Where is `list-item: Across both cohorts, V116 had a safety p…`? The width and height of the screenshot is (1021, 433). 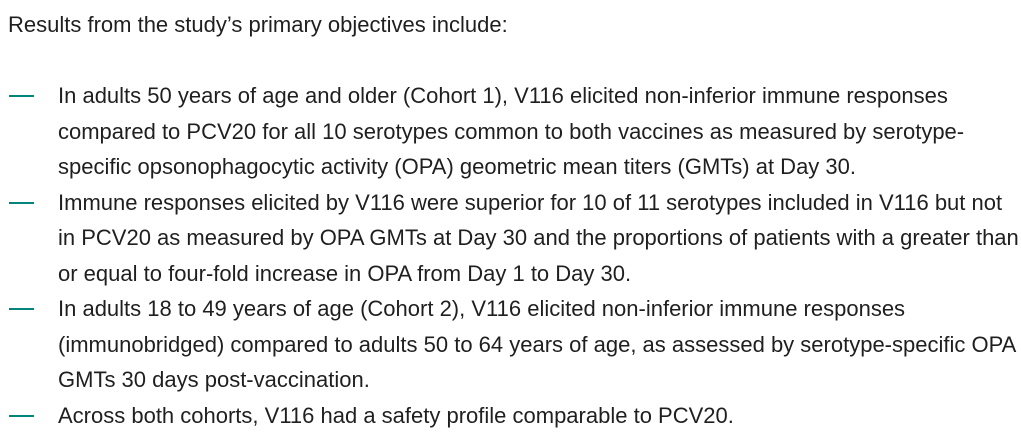
list-item: Across both cohorts, V116 had a safety p… is located at coordinates (514, 415).